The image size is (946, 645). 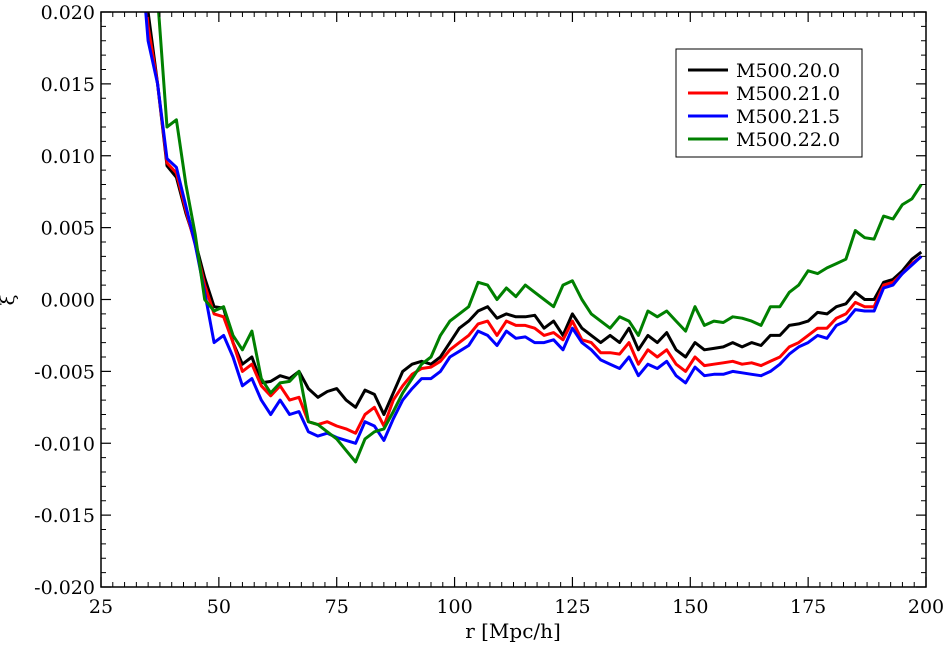 What do you see at coordinates (788, 71) in the screenshot?
I see `legend-label: M500.20.0` at bounding box center [788, 71].